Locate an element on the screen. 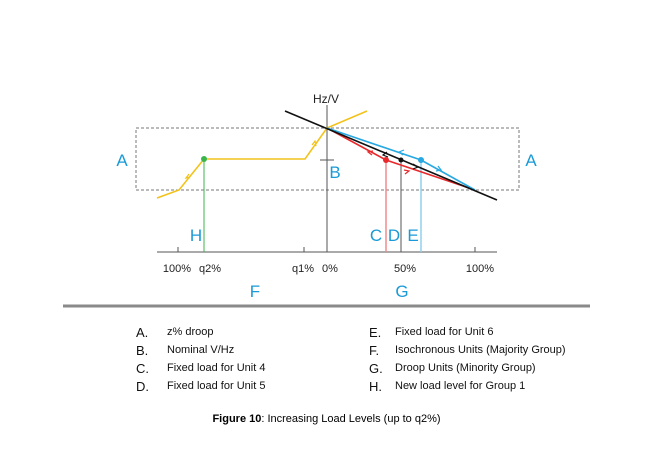 Image resolution: width=653 pixels, height=453 pixels. isochronous-curve is located at coordinates (262, 154).